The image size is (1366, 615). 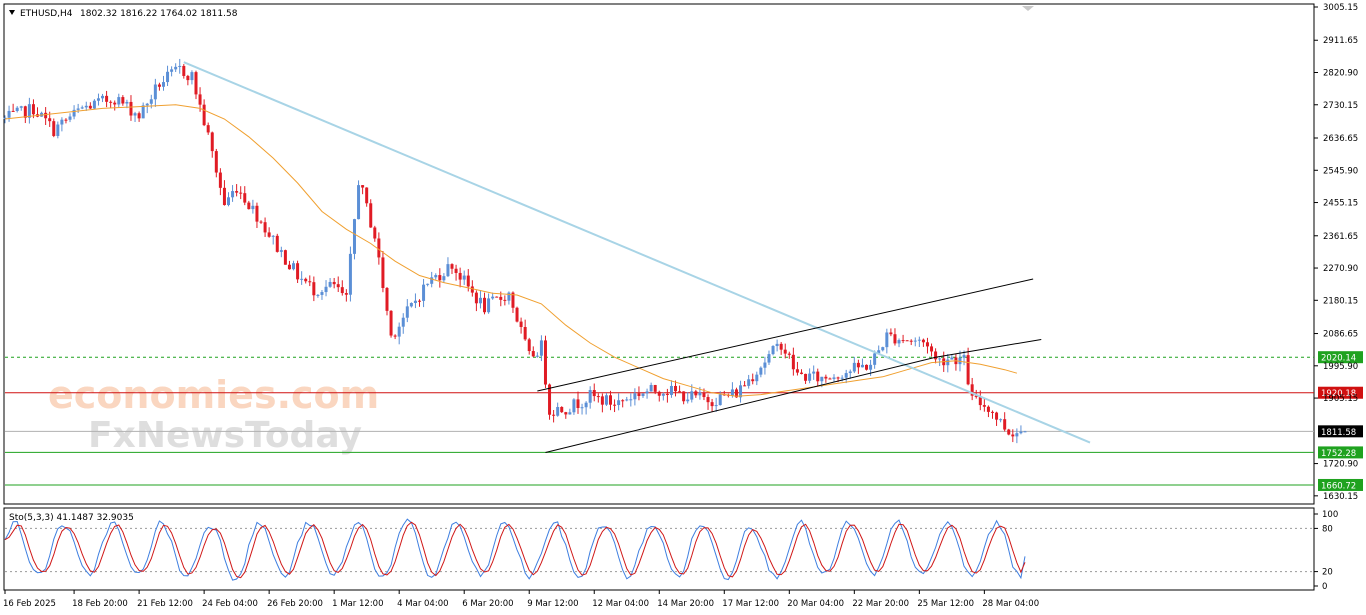 What do you see at coordinates (815, 604) in the screenshot?
I see `x-tick-label: 20 Mar 04:00` at bounding box center [815, 604].